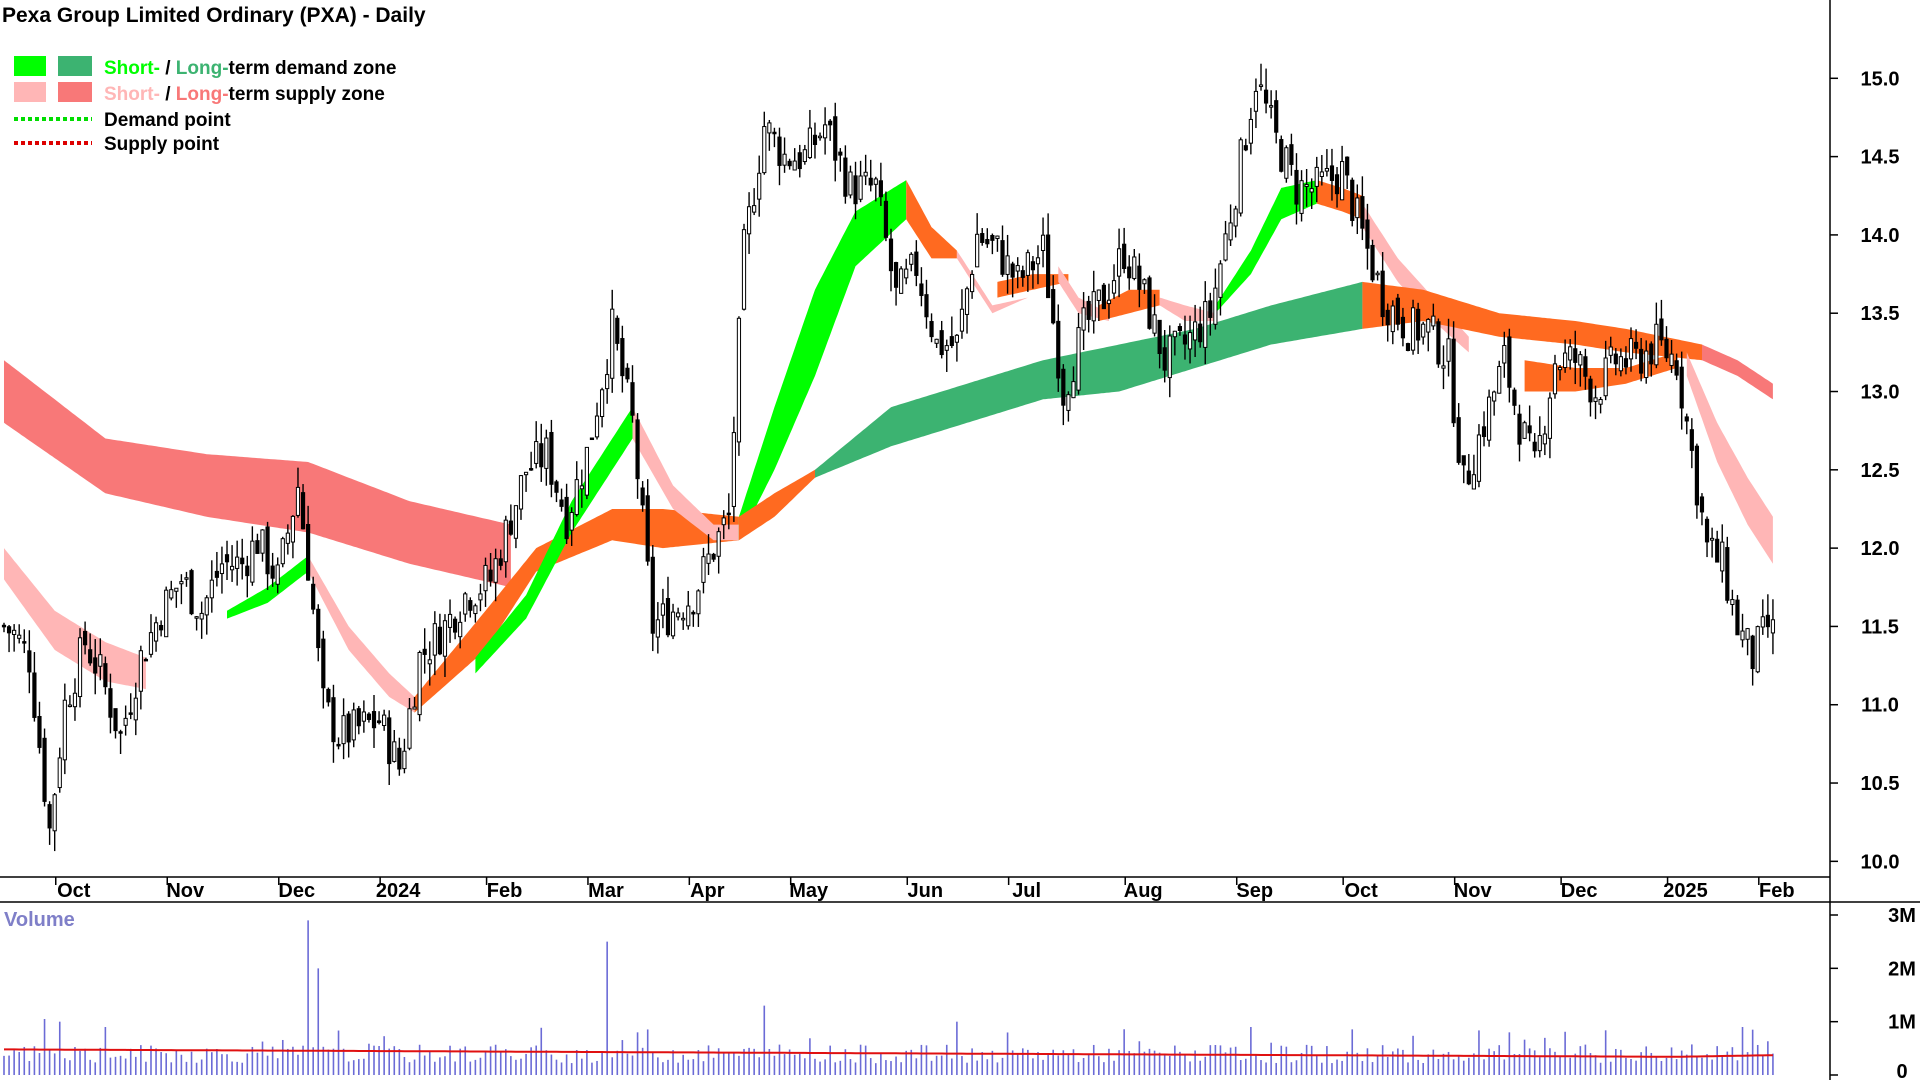 The image size is (1920, 1080). Describe the element at coordinates (1266, 247) in the screenshot. I see `zone-short-demand-sep` at that location.